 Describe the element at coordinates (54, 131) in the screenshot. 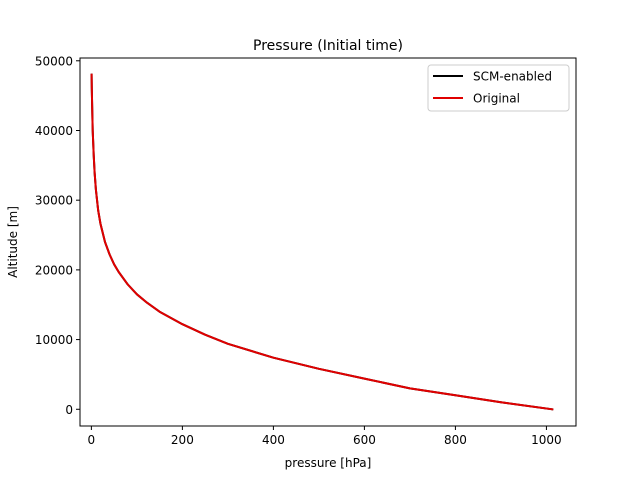

I see `y-tick-label: 40000` at that location.